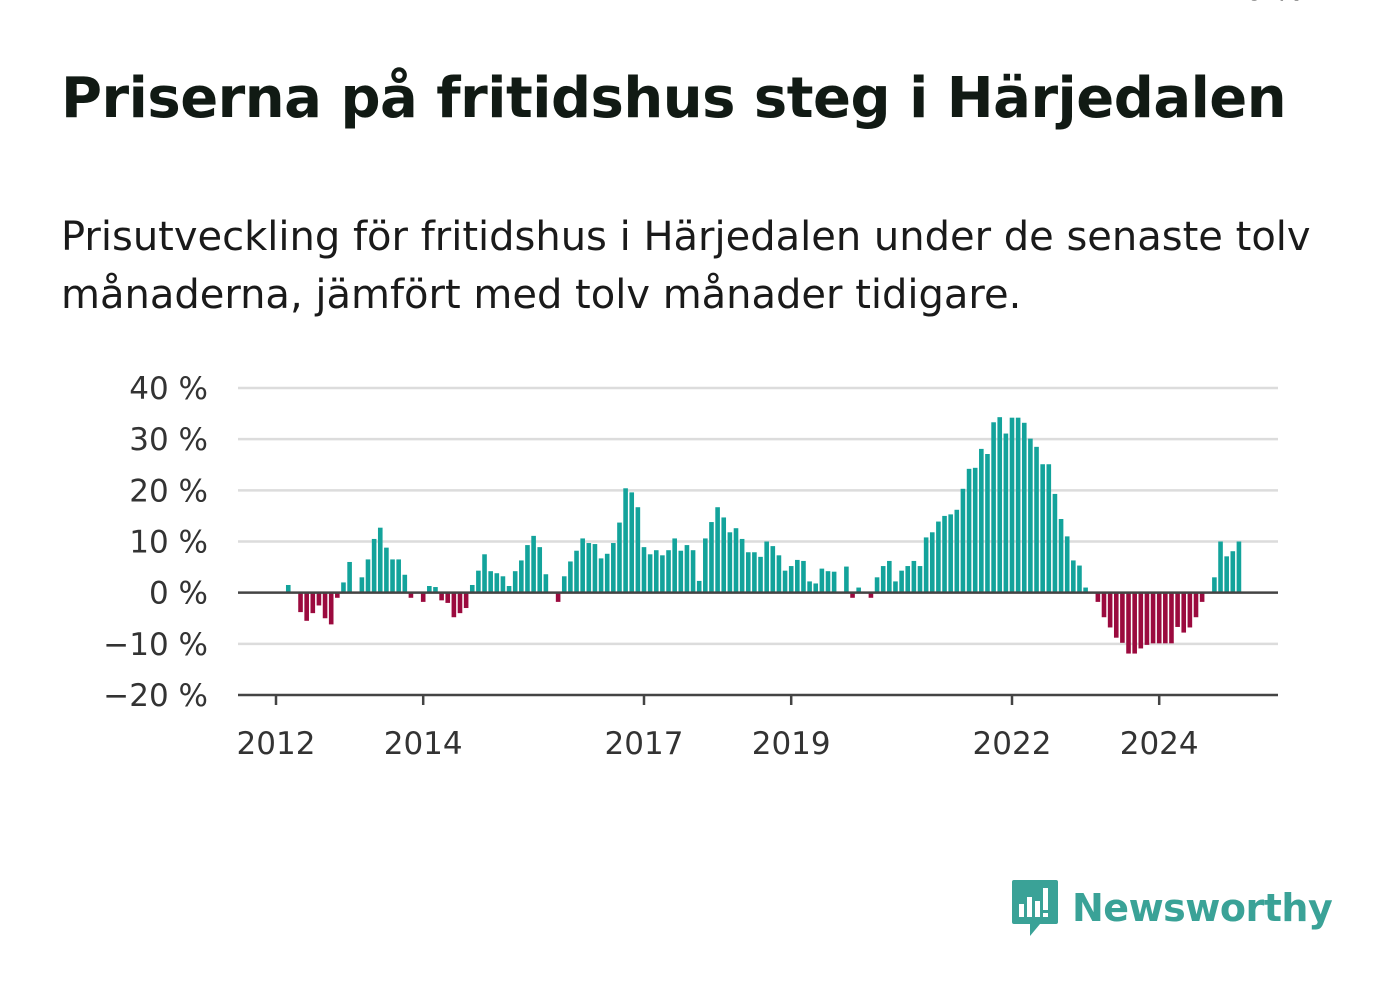  What do you see at coordinates (168, 543) in the screenshot?
I see `y-tick-label: 10 %` at bounding box center [168, 543].